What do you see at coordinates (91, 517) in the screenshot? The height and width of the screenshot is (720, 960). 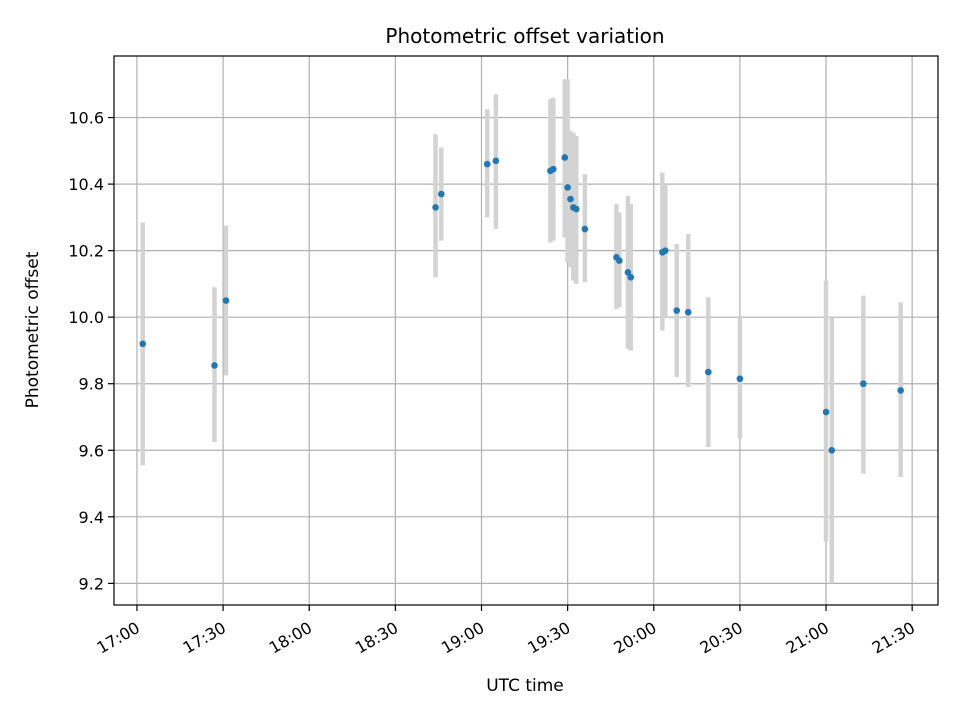 I see `y-tick-label: 9.4` at bounding box center [91, 517].